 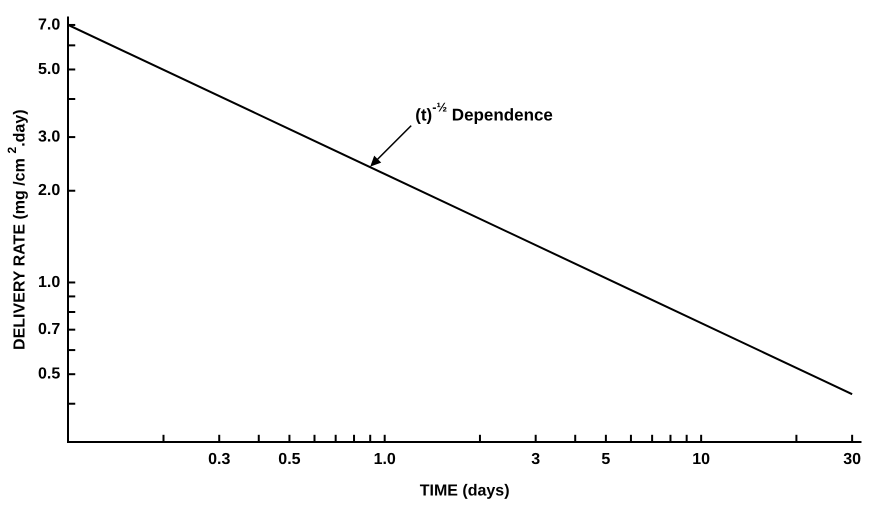 I want to click on x-tick-label: 0.3, so click(x=219, y=459).